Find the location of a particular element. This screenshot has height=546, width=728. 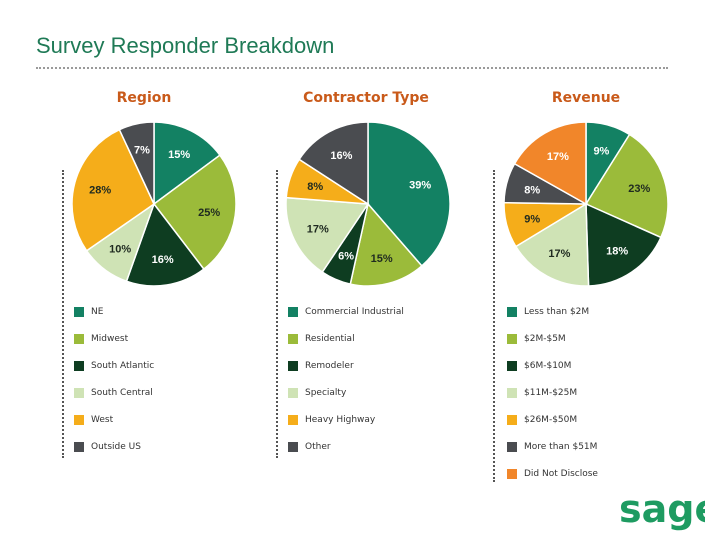

pie-slice-residential is located at coordinates (386, 244).